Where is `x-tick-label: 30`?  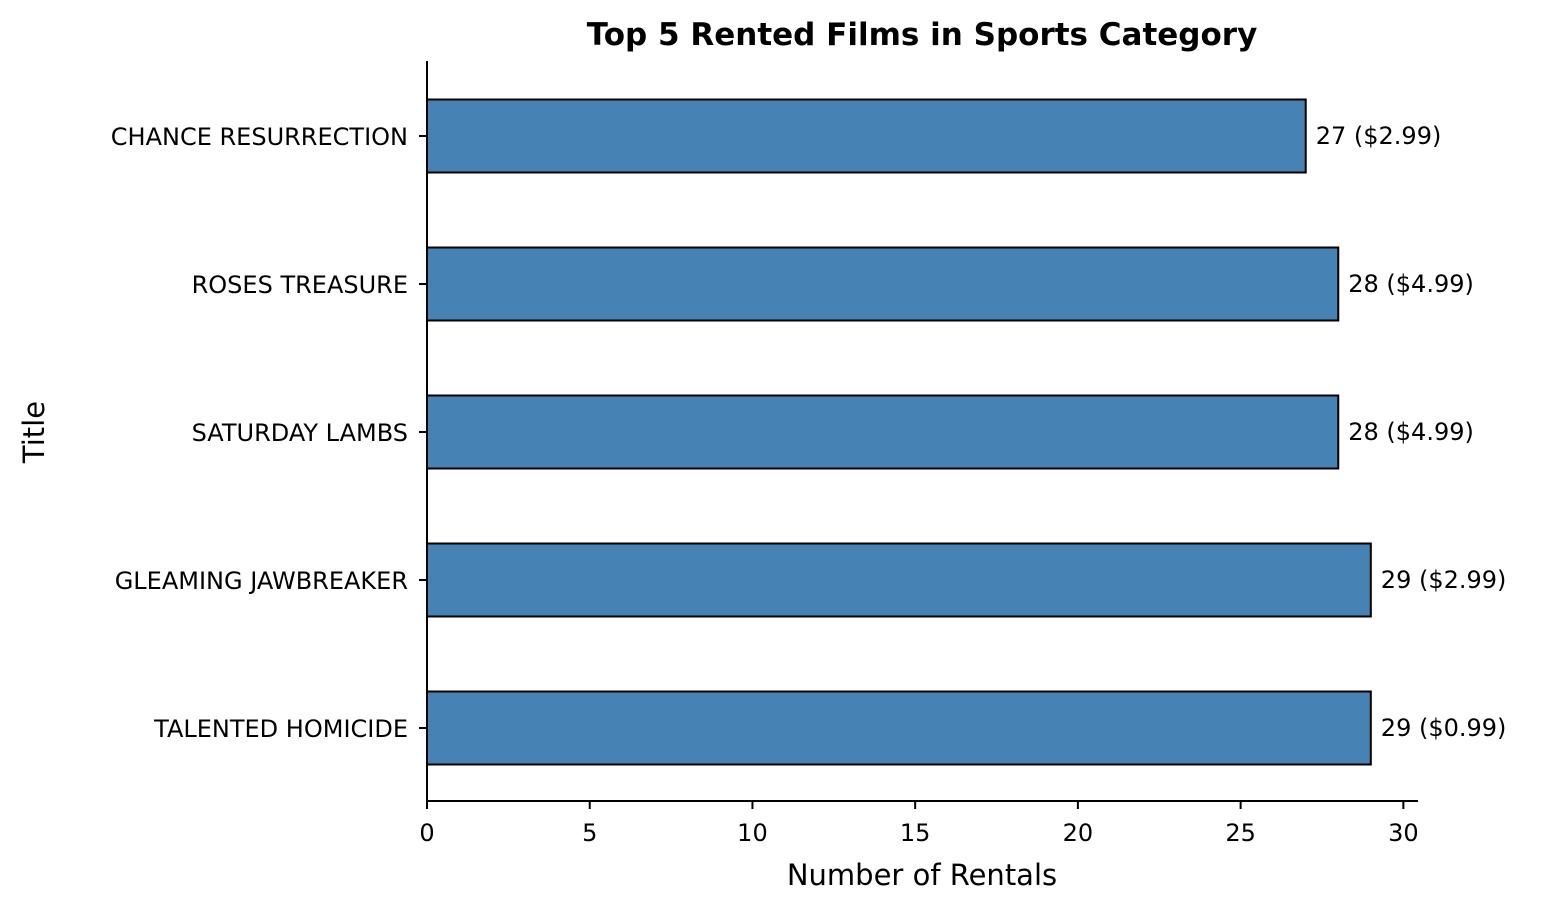 x-tick-label: 30 is located at coordinates (1403, 833).